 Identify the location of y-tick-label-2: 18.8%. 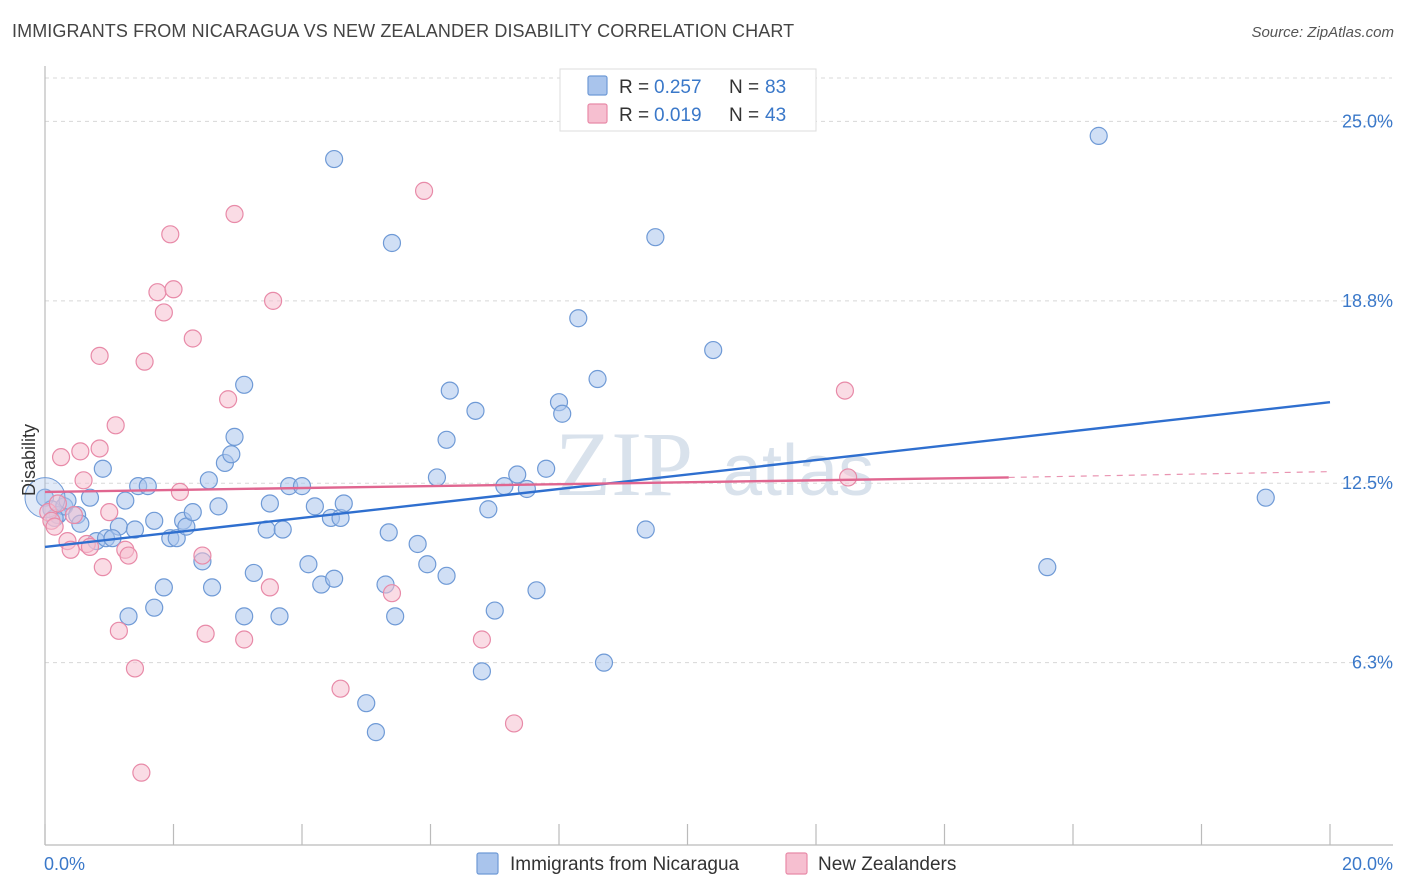
(1367, 301).